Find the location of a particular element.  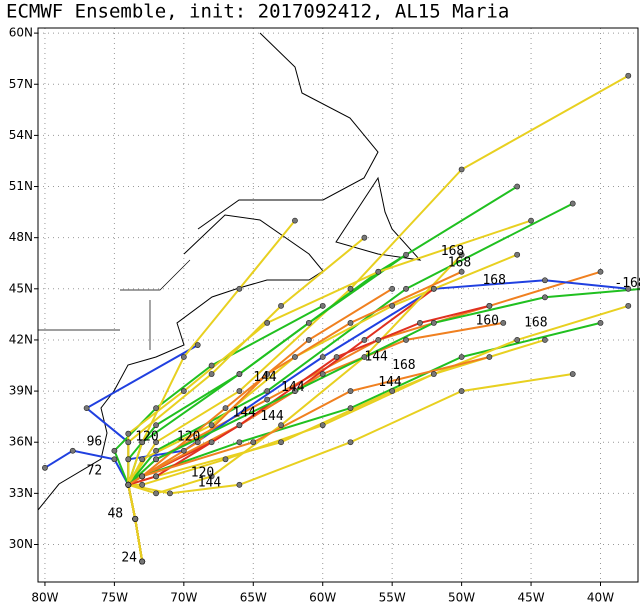

x-tick-label: 65W is located at coordinates (253, 598).